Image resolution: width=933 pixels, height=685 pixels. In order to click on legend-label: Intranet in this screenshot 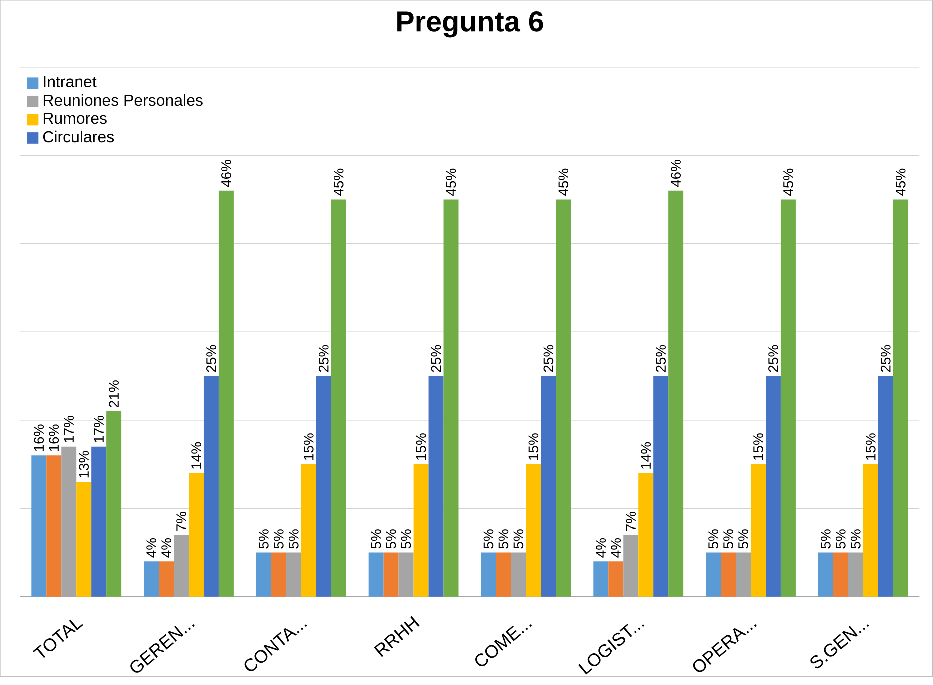, I will do `click(70, 82)`.